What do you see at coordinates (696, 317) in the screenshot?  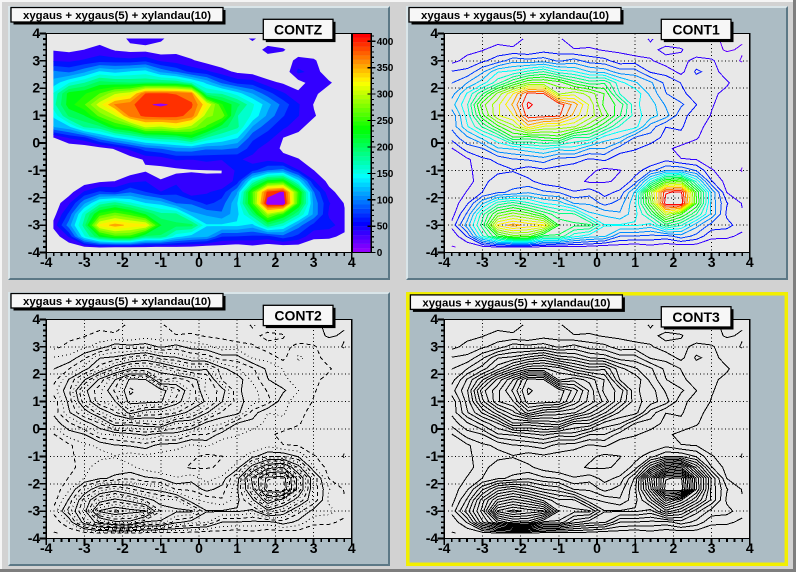 I see `svg-text: CONT3` at bounding box center [696, 317].